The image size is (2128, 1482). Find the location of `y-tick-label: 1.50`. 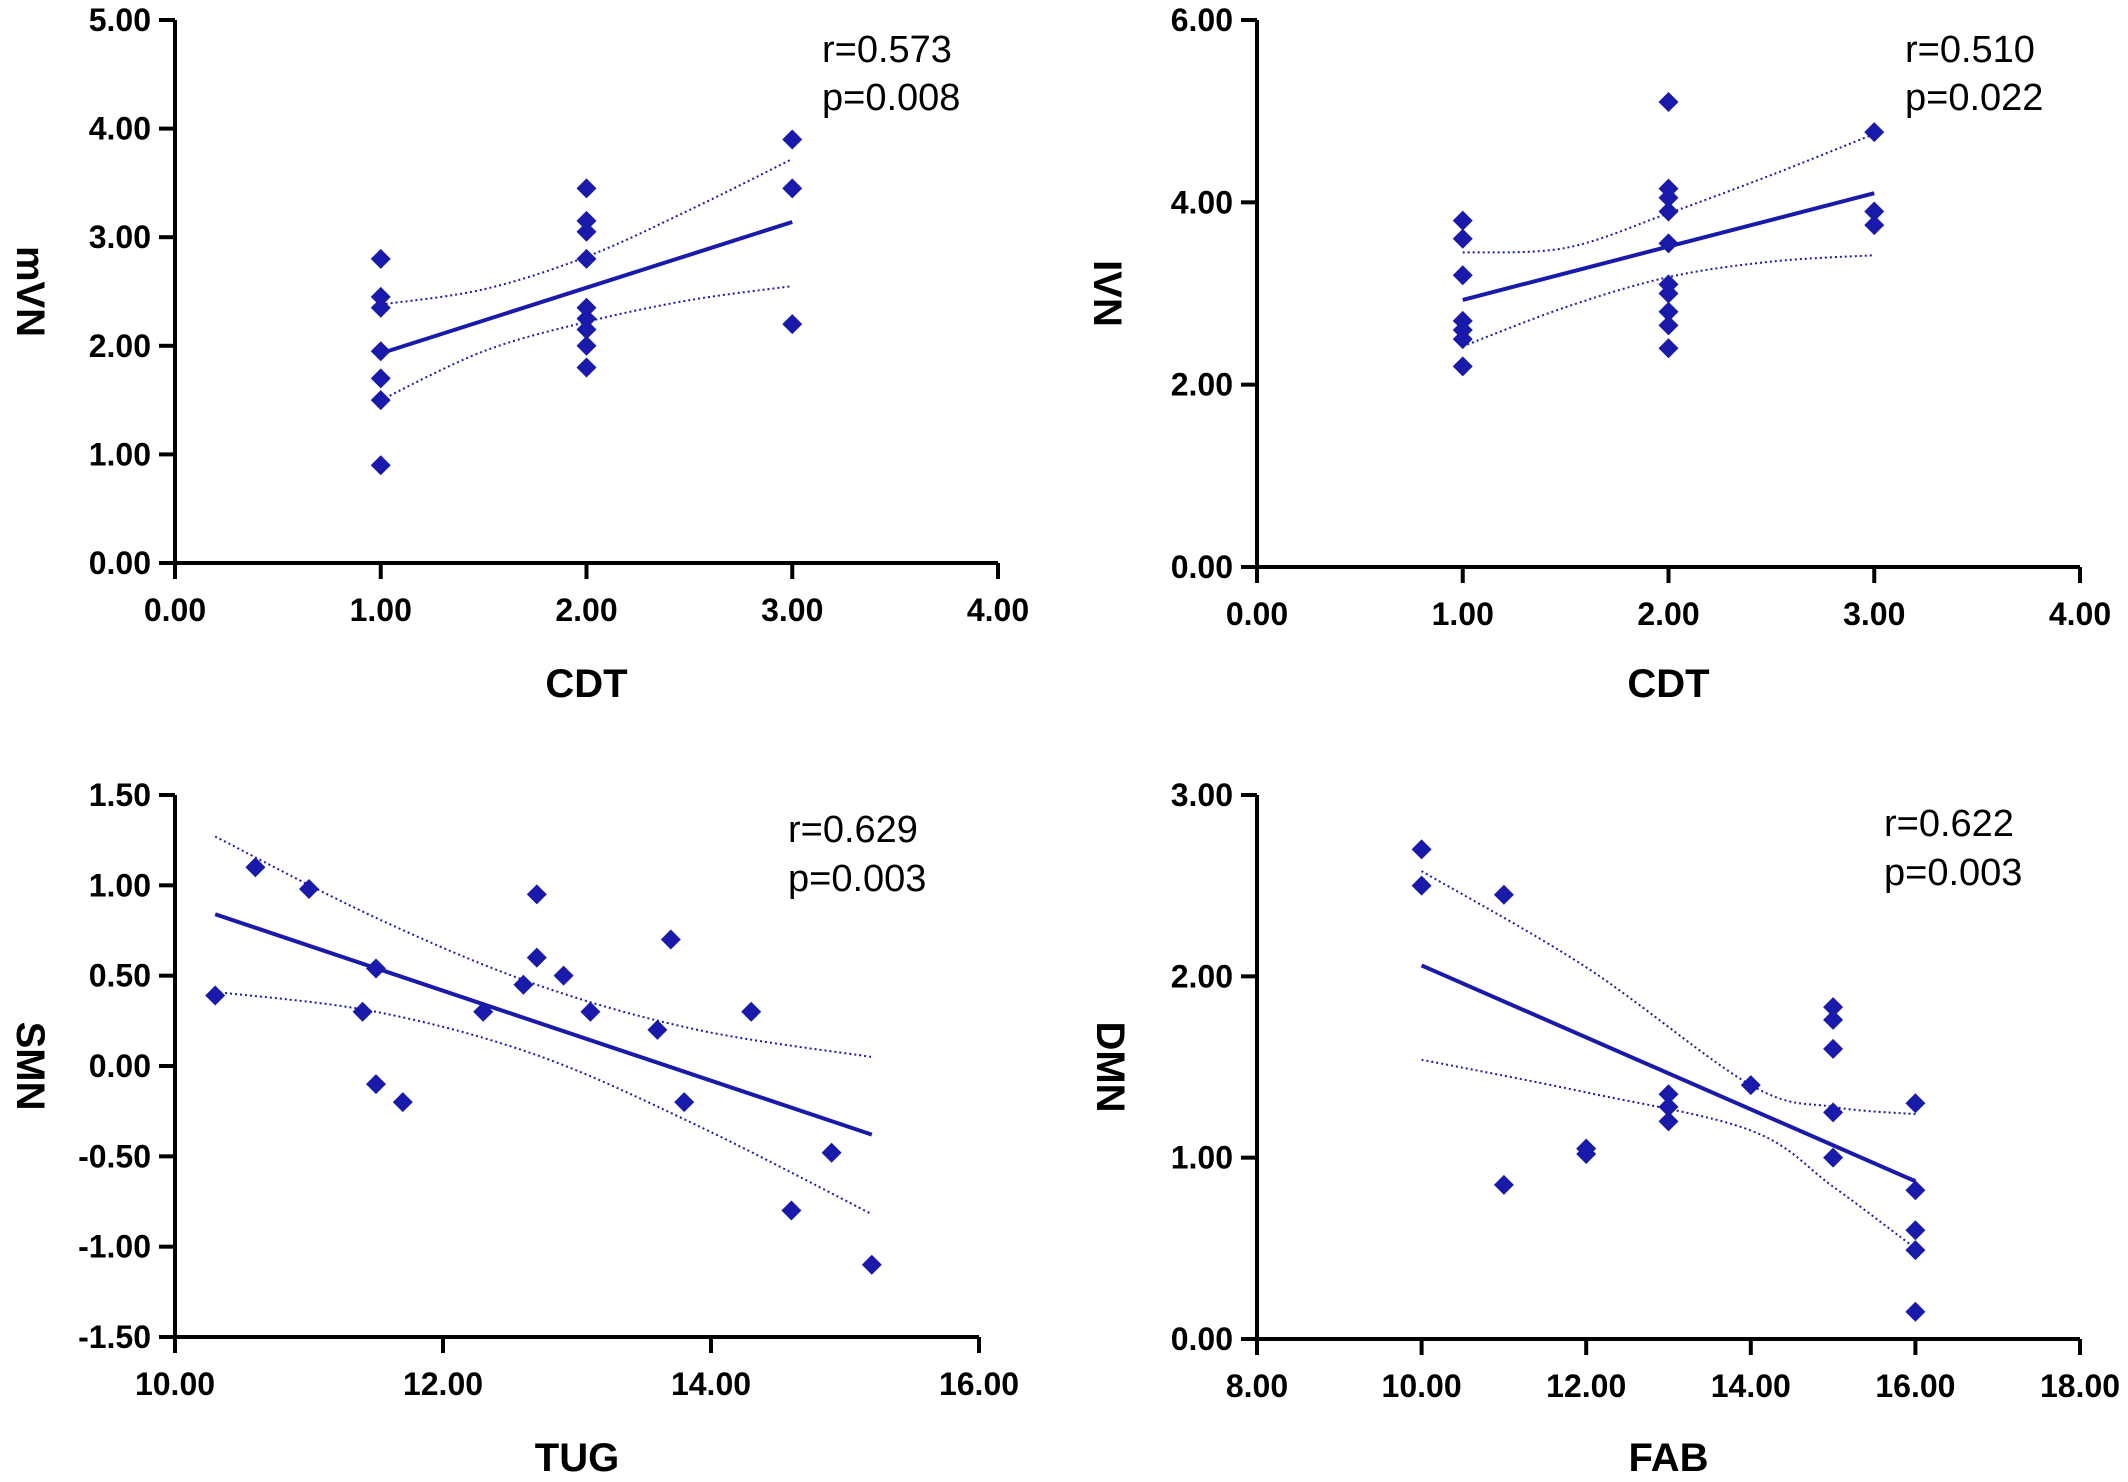

y-tick-label: 1.50 is located at coordinates (120, 795).